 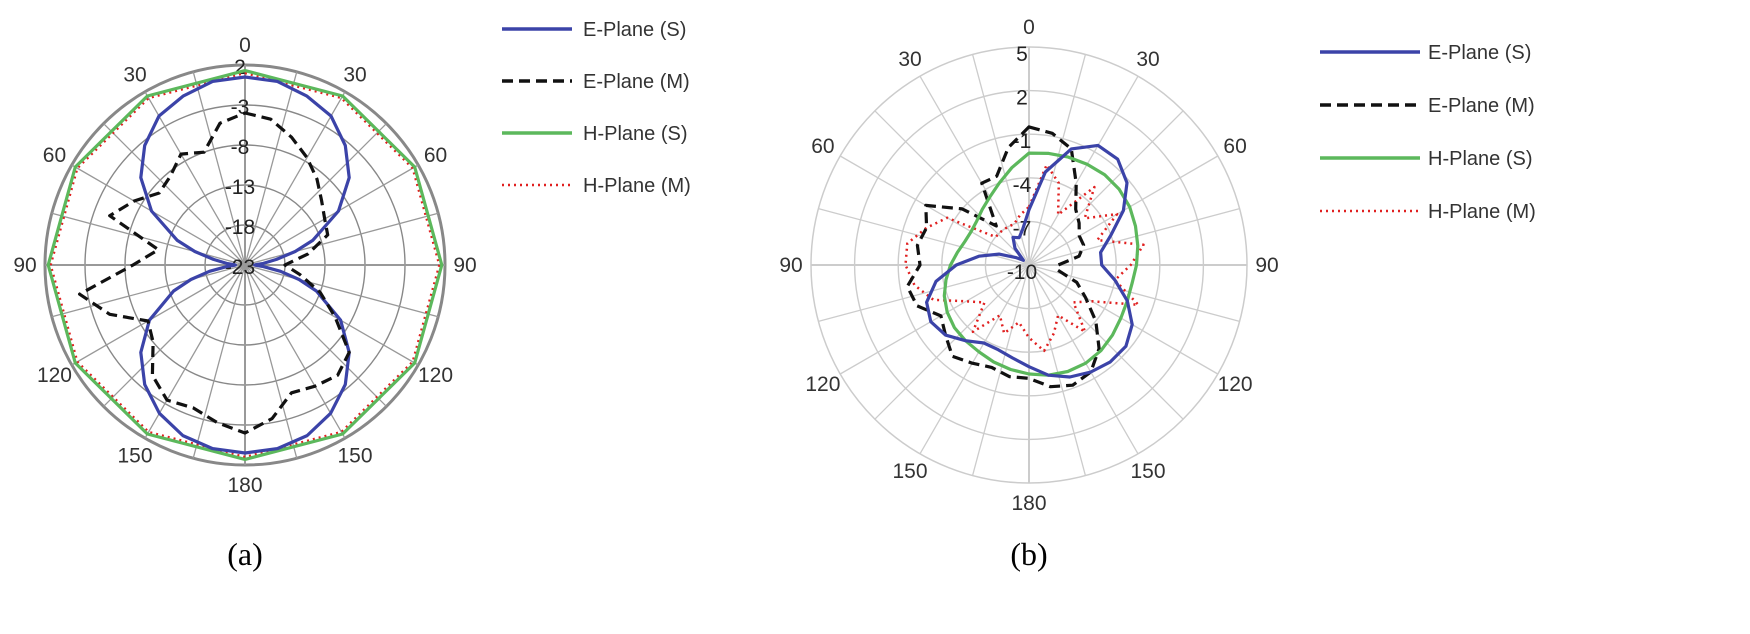 What do you see at coordinates (240, 227) in the screenshot?
I see `radial-tick-label: -18` at bounding box center [240, 227].